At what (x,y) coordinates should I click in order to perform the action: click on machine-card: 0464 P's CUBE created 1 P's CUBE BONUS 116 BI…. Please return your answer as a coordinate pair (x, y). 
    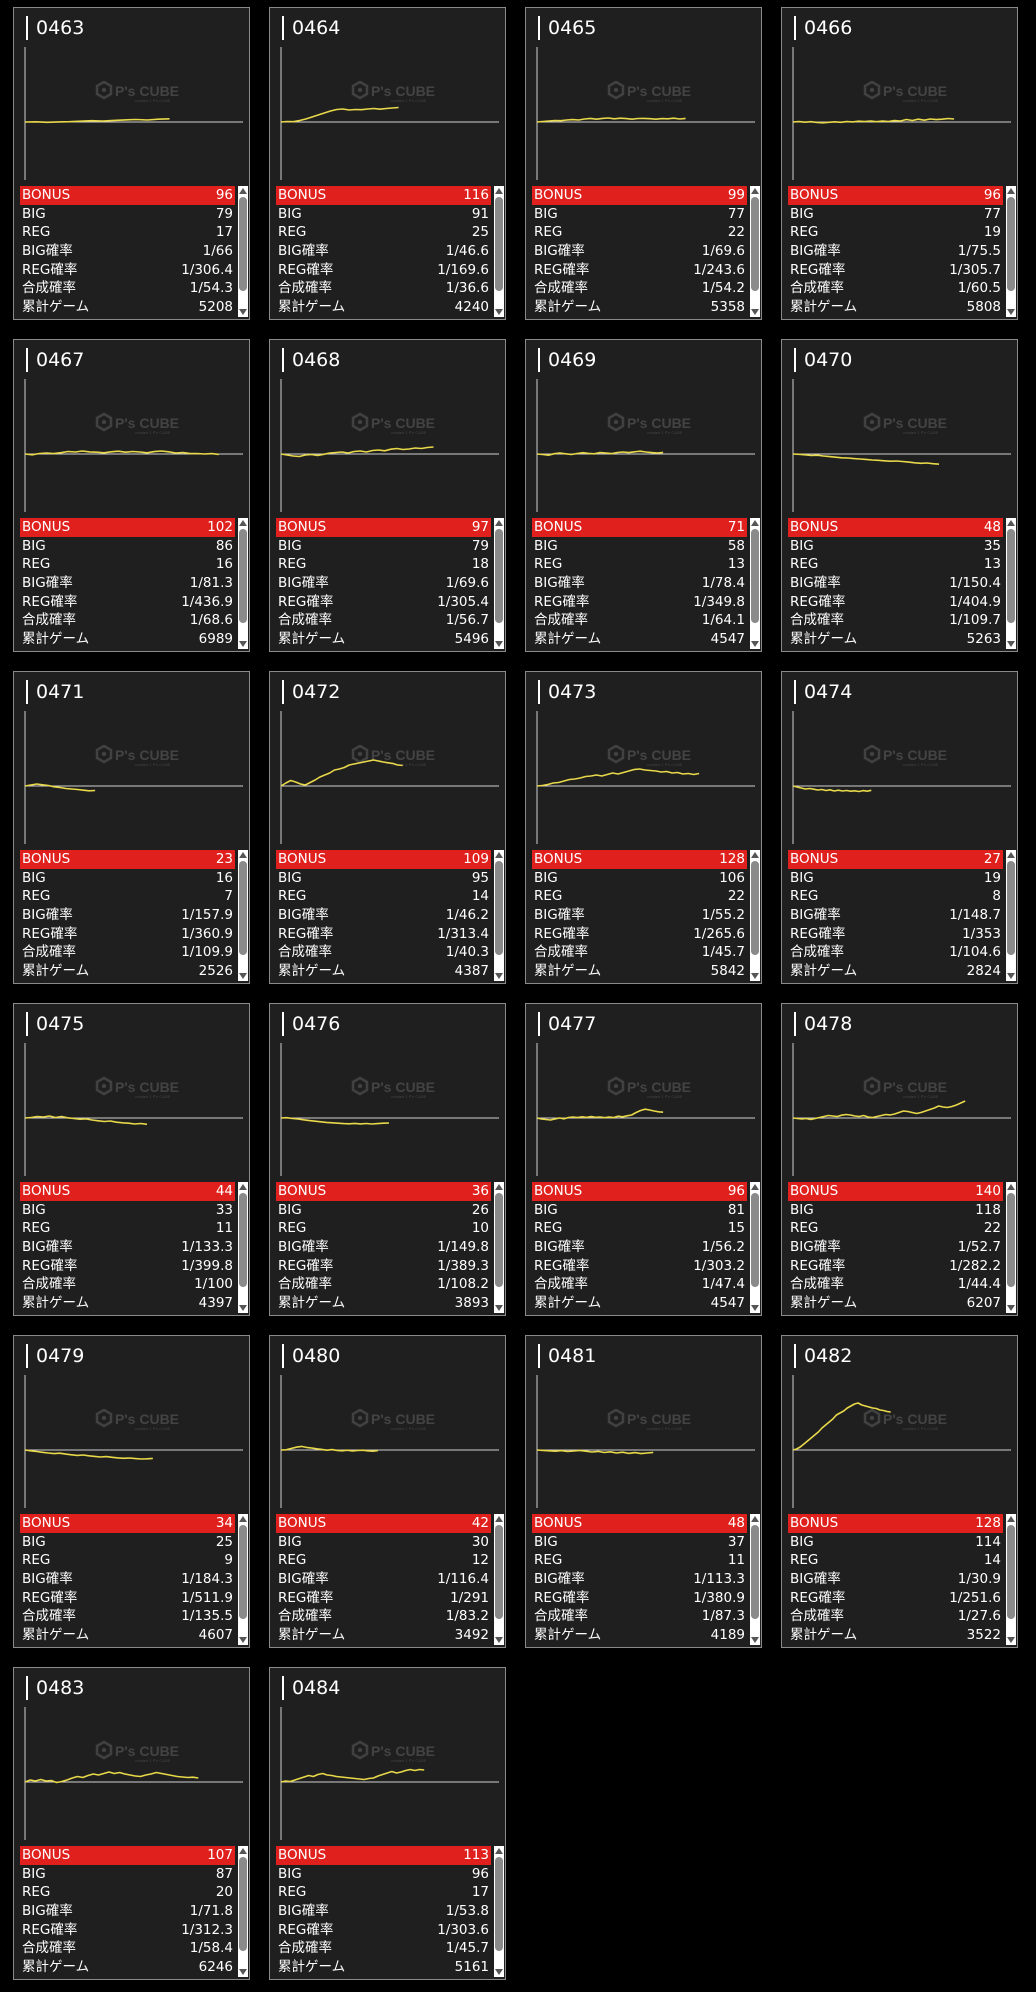
    Looking at the image, I should click on (387, 163).